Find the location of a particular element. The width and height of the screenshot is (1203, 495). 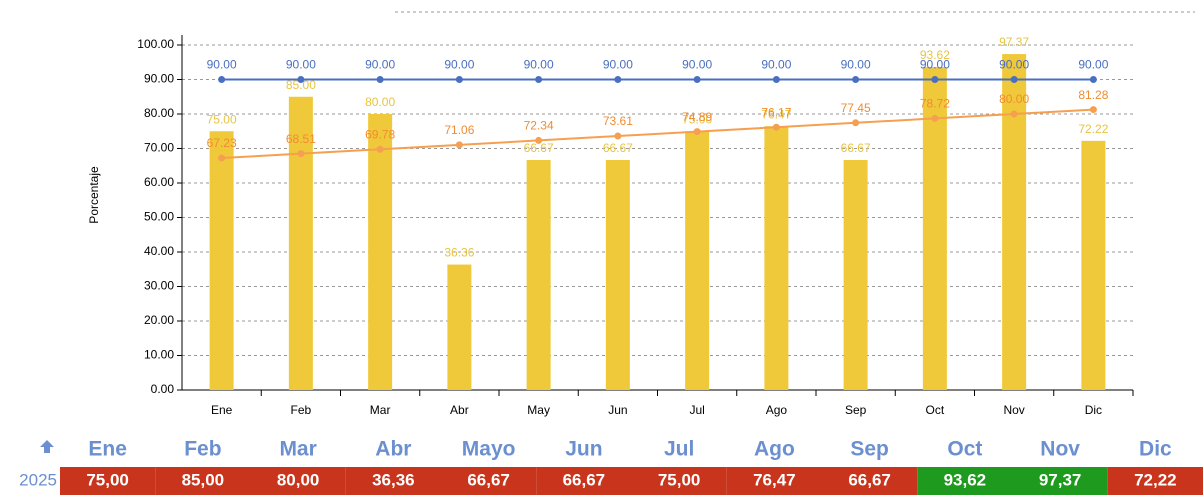

x-tick-label: Jul is located at coordinates (696, 410).